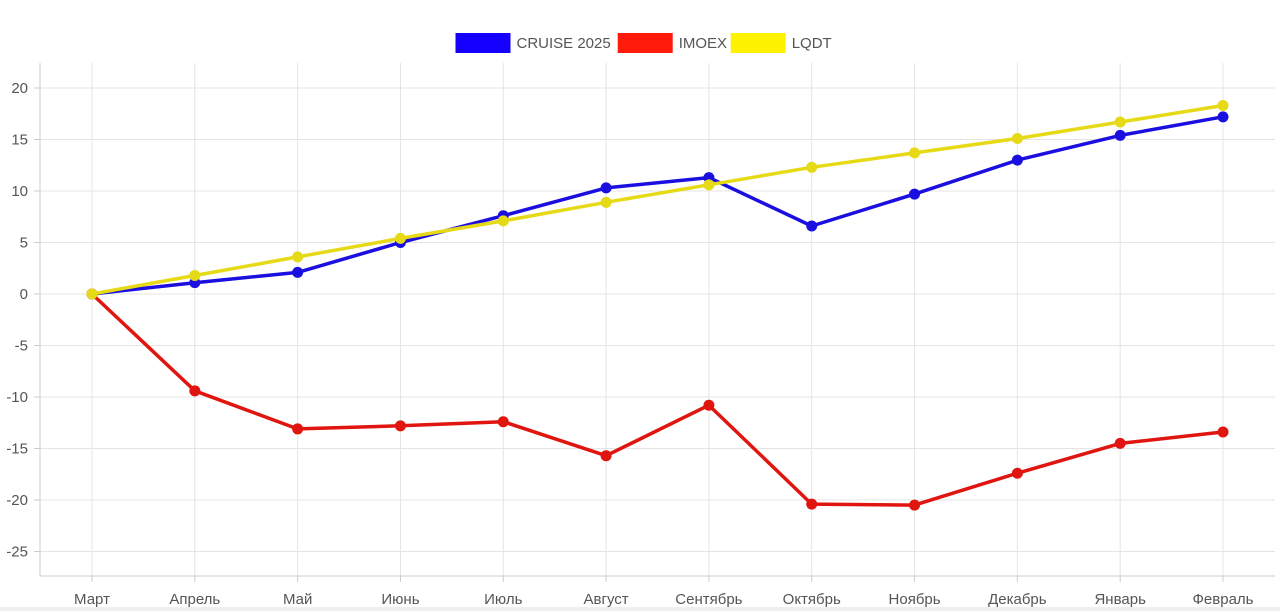  Describe the element at coordinates (503, 599) in the screenshot. I see `x-tick-label: Июль` at that location.